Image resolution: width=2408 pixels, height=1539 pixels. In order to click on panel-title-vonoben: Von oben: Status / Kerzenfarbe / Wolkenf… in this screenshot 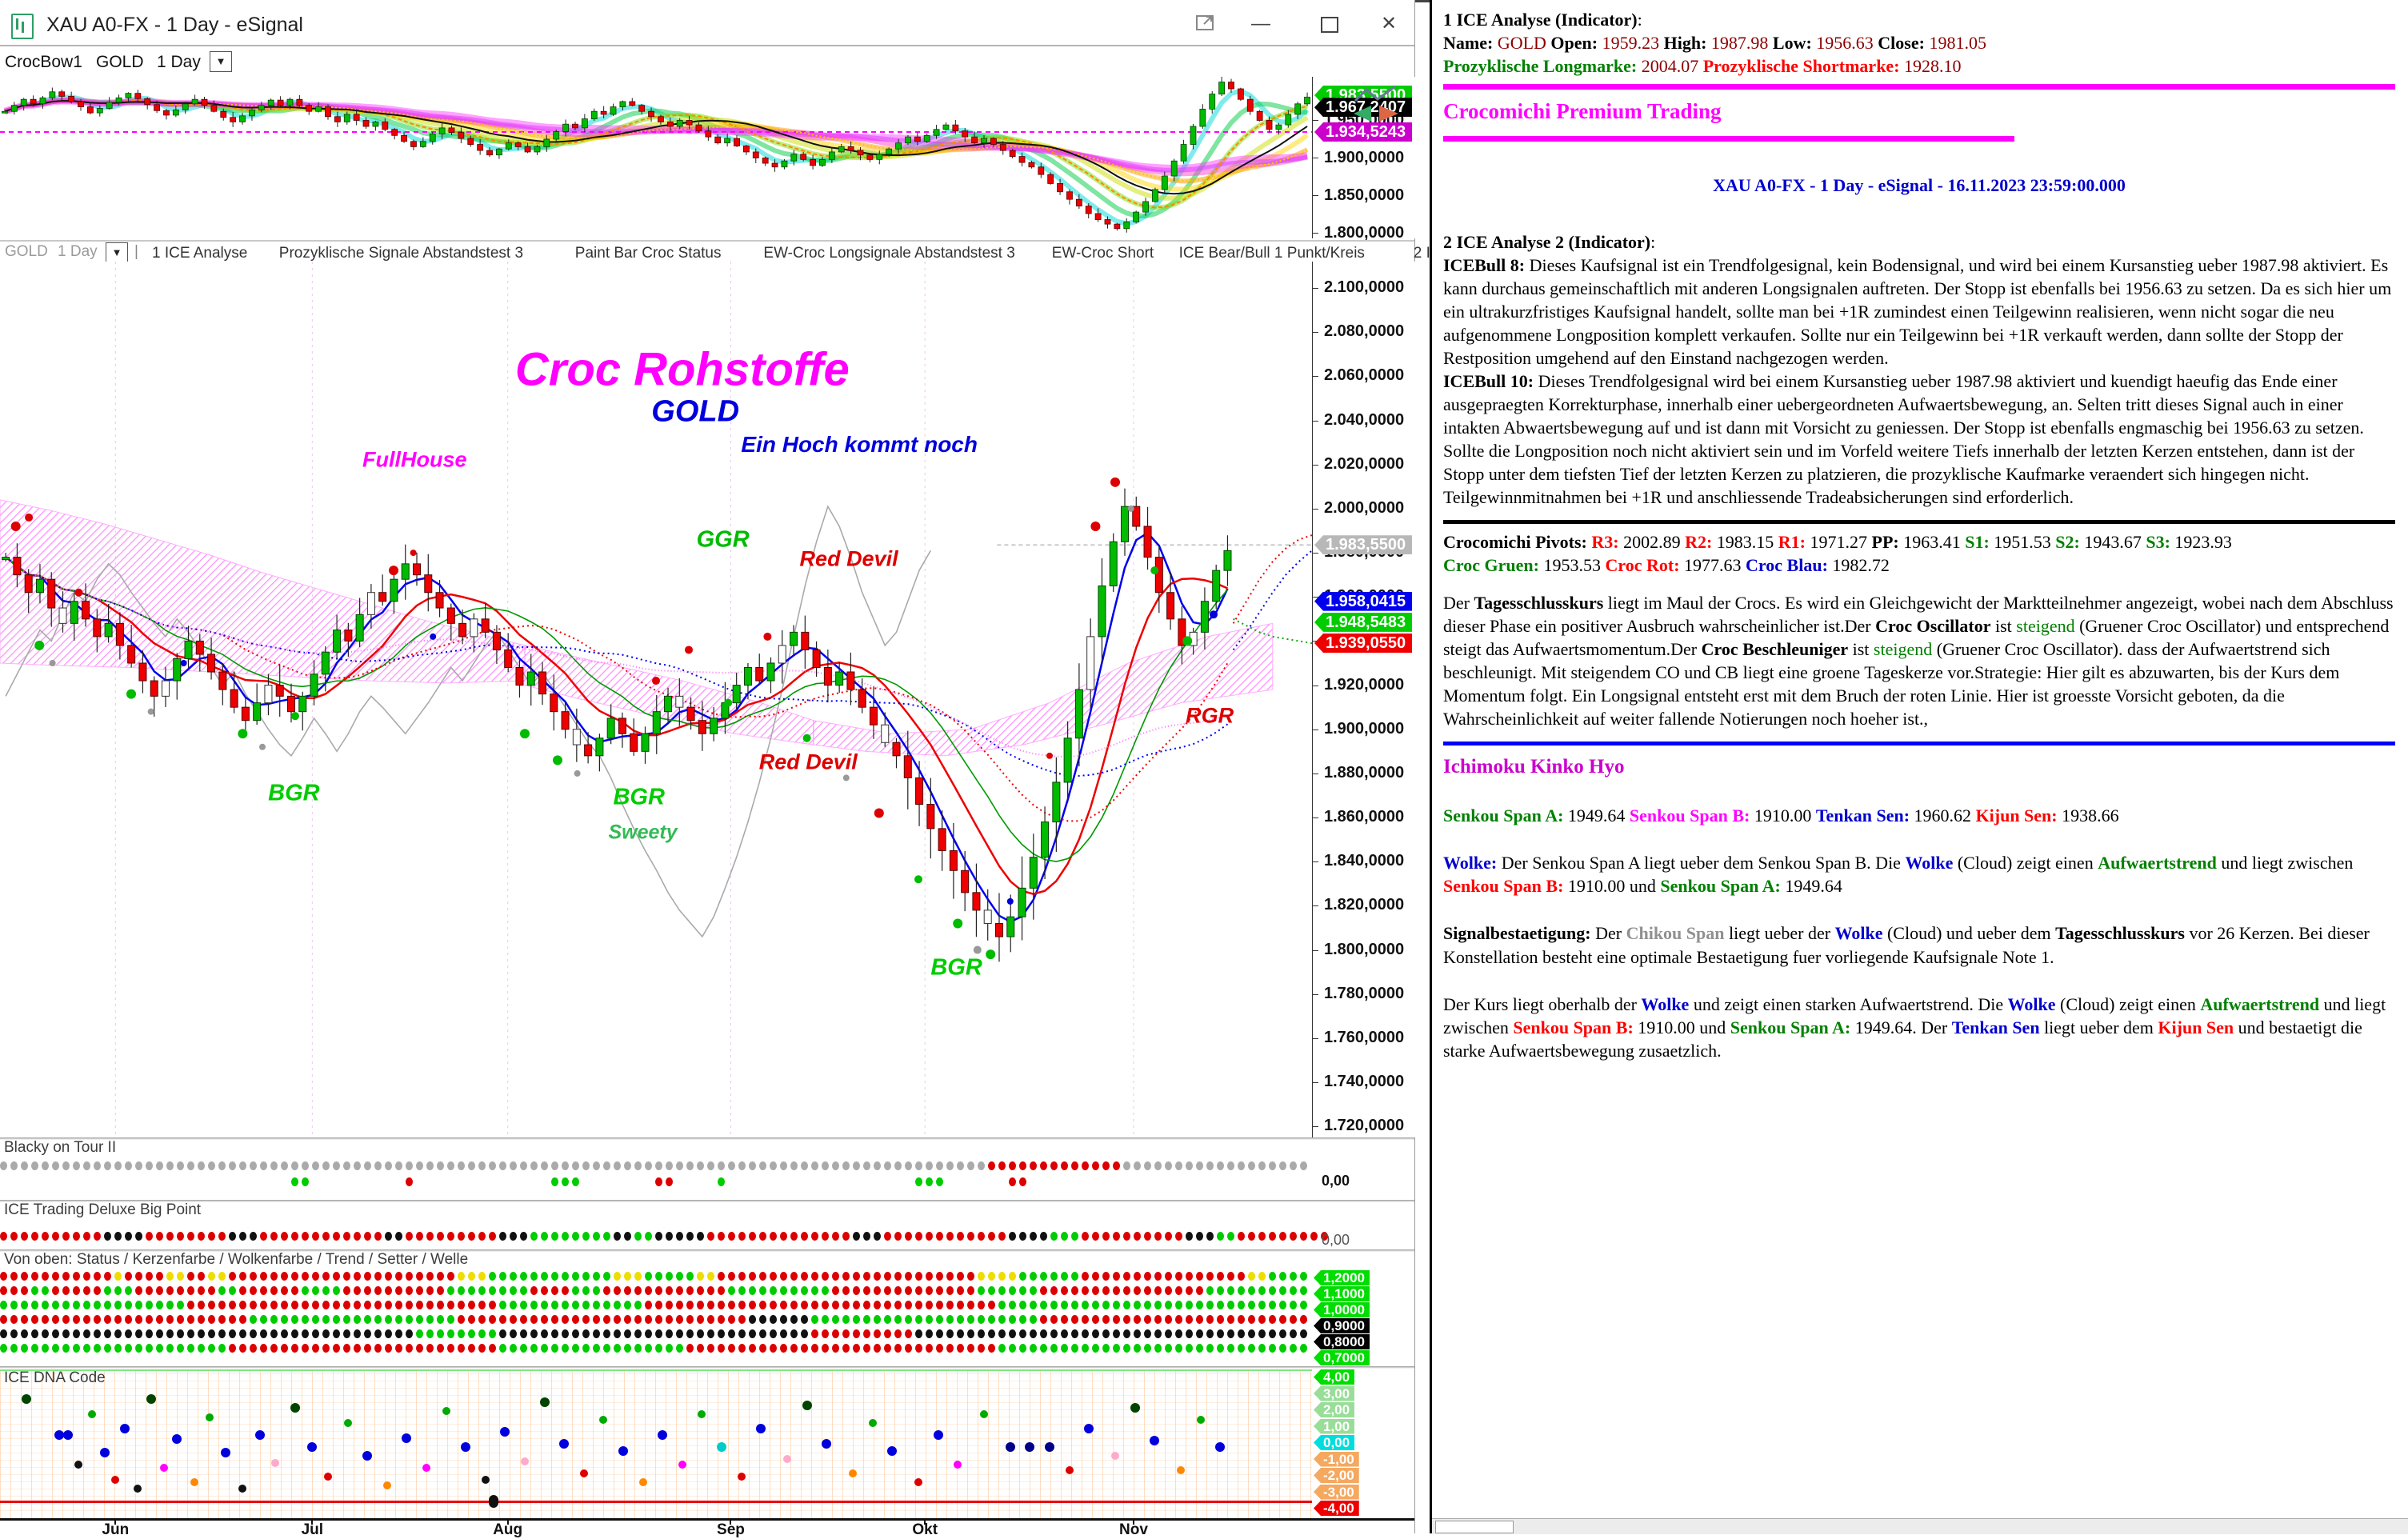, I will do `click(236, 1259)`.